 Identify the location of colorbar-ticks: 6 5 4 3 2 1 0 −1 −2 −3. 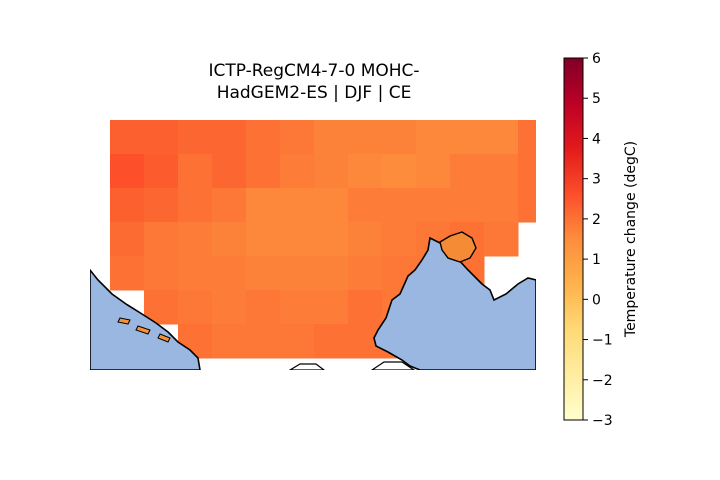
(598, 240).